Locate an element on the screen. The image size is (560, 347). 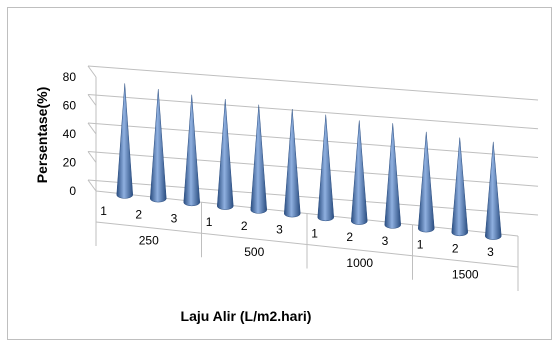
y-tick-label: 20 is located at coordinates (70, 163).